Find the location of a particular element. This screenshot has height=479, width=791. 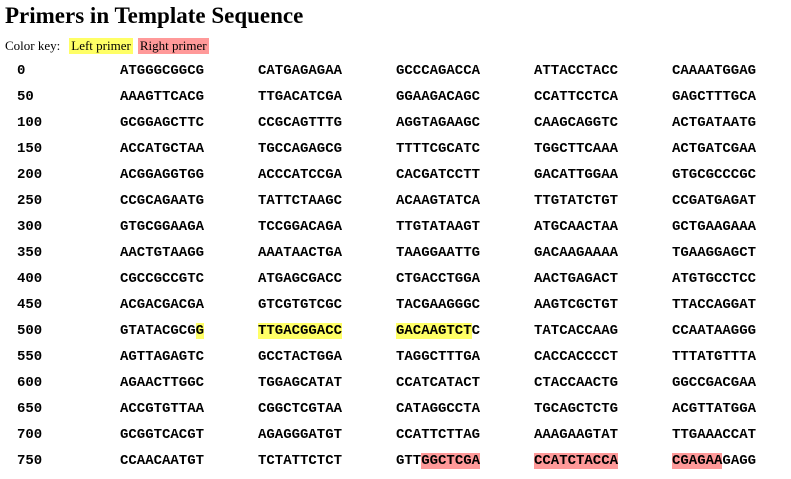

sequence-block-chunk: GACAAGTCTC is located at coordinates (438, 331).